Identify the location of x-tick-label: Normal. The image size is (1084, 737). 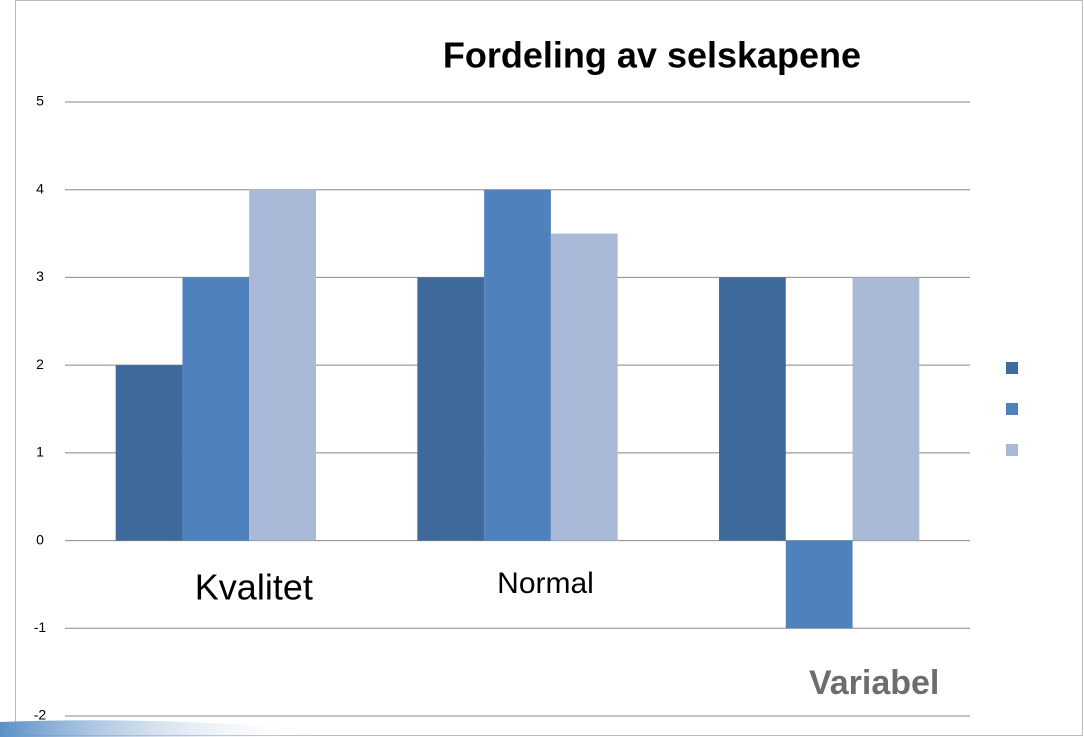
(545, 583).